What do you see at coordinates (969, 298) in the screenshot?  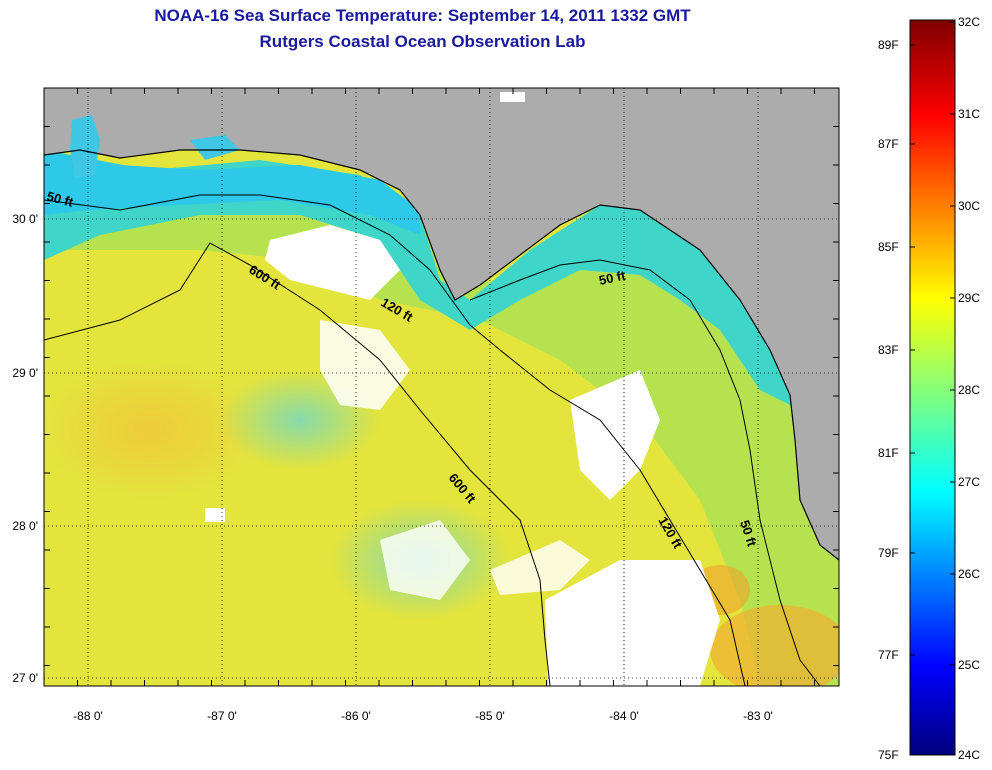 I see `celsius-tick-label: 29C` at bounding box center [969, 298].